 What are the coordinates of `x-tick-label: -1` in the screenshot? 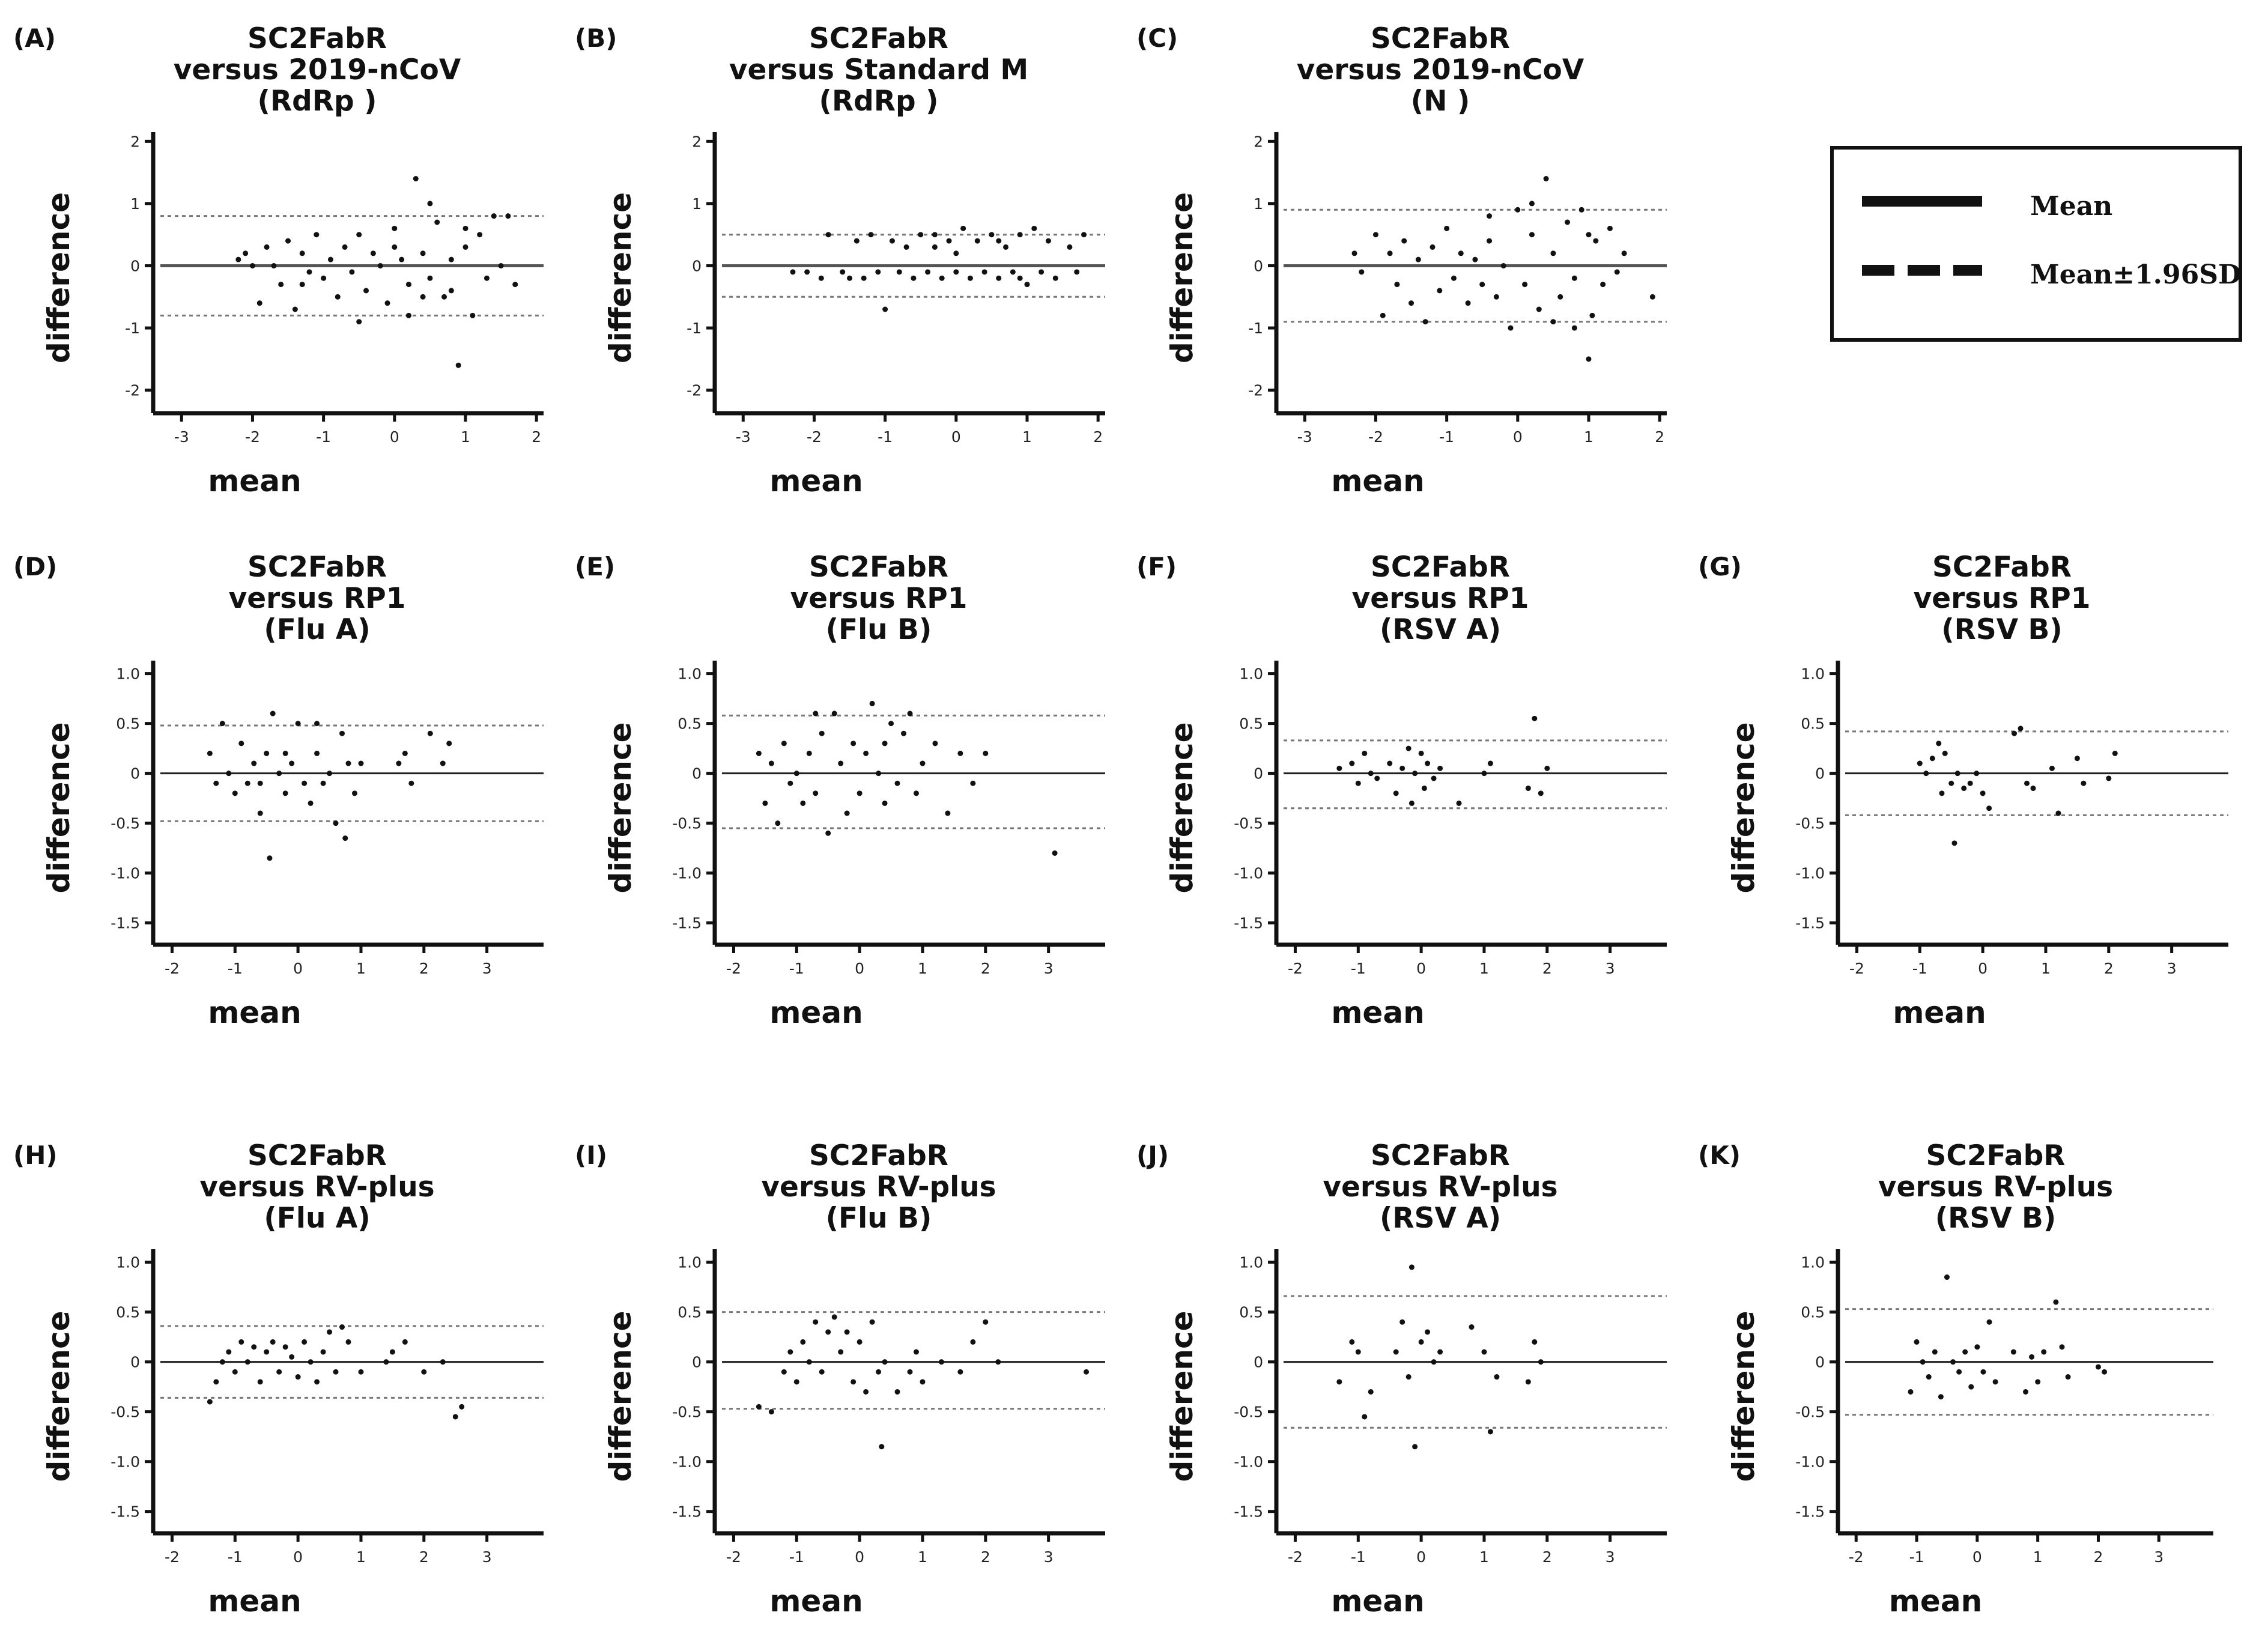 It's located at (796, 1557).